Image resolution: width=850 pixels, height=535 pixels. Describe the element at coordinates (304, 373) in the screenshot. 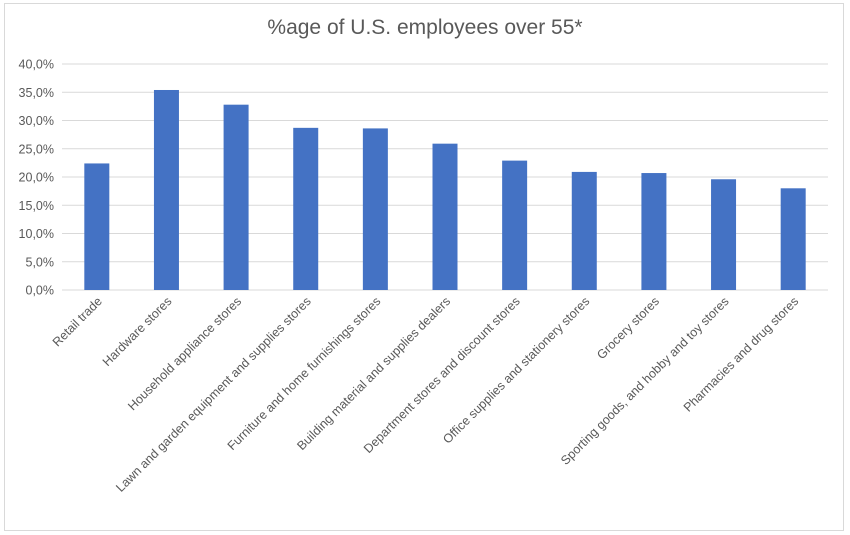

I see `x-category-label: Furniture and home furnishings stores` at that location.